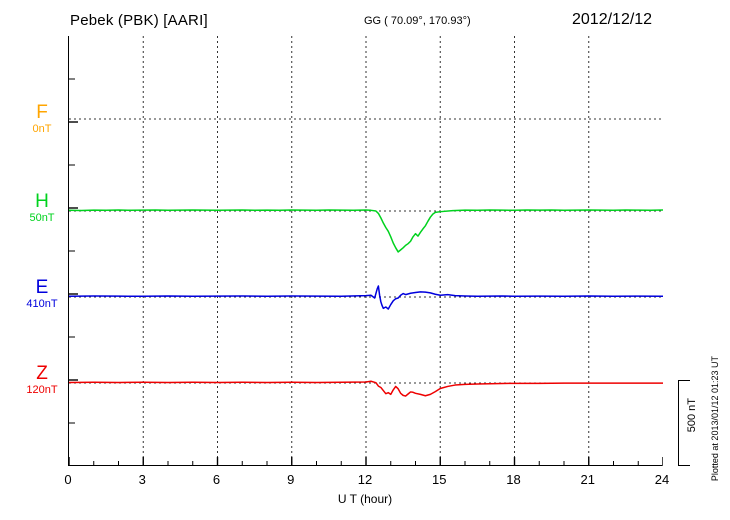  I want to click on scale-bar-line, so click(679, 423).